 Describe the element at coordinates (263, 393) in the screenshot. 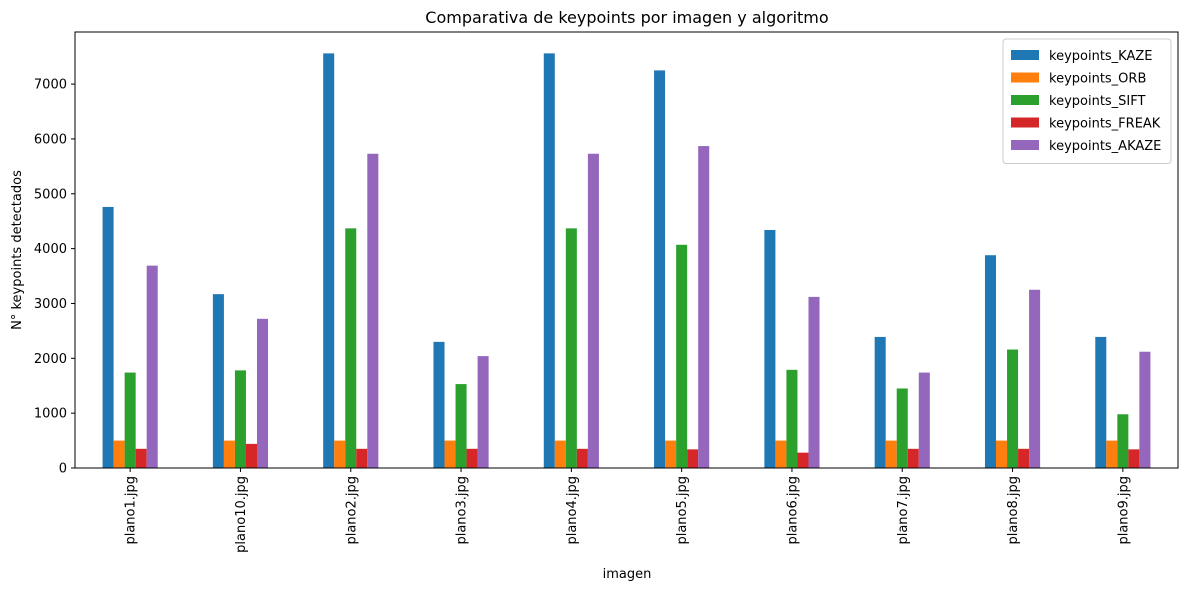

I see `bar-keypoints-akaze-plano10-jpg` at that location.